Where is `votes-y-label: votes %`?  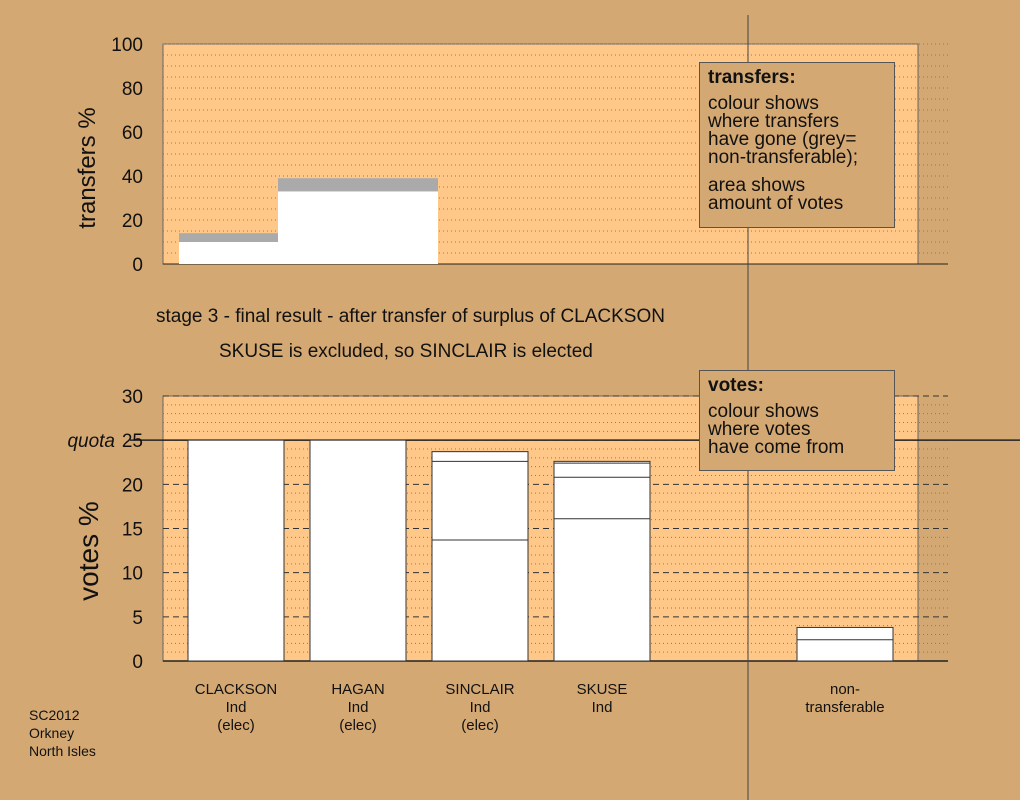
votes-y-label: votes % is located at coordinates (88, 551).